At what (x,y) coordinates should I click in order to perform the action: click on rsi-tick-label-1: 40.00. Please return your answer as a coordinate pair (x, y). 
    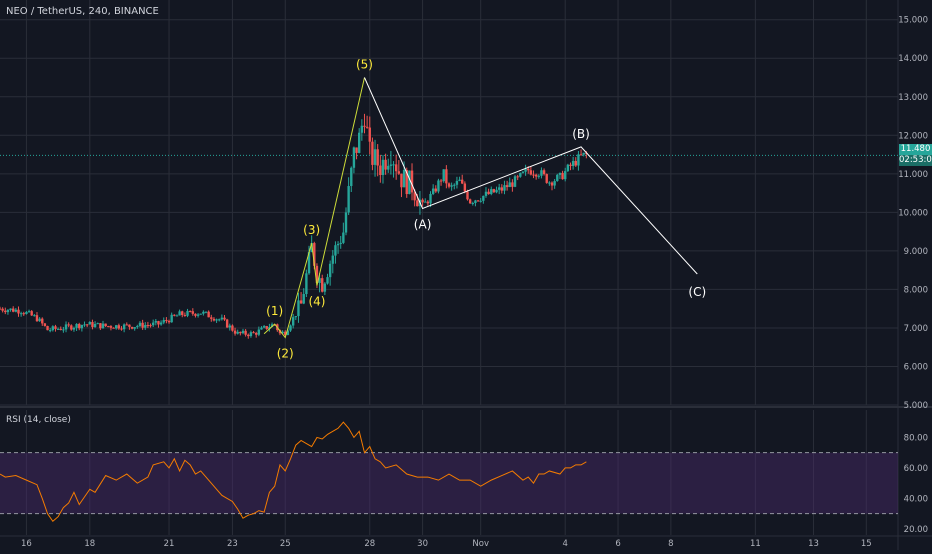
    Looking at the image, I should click on (916, 499).